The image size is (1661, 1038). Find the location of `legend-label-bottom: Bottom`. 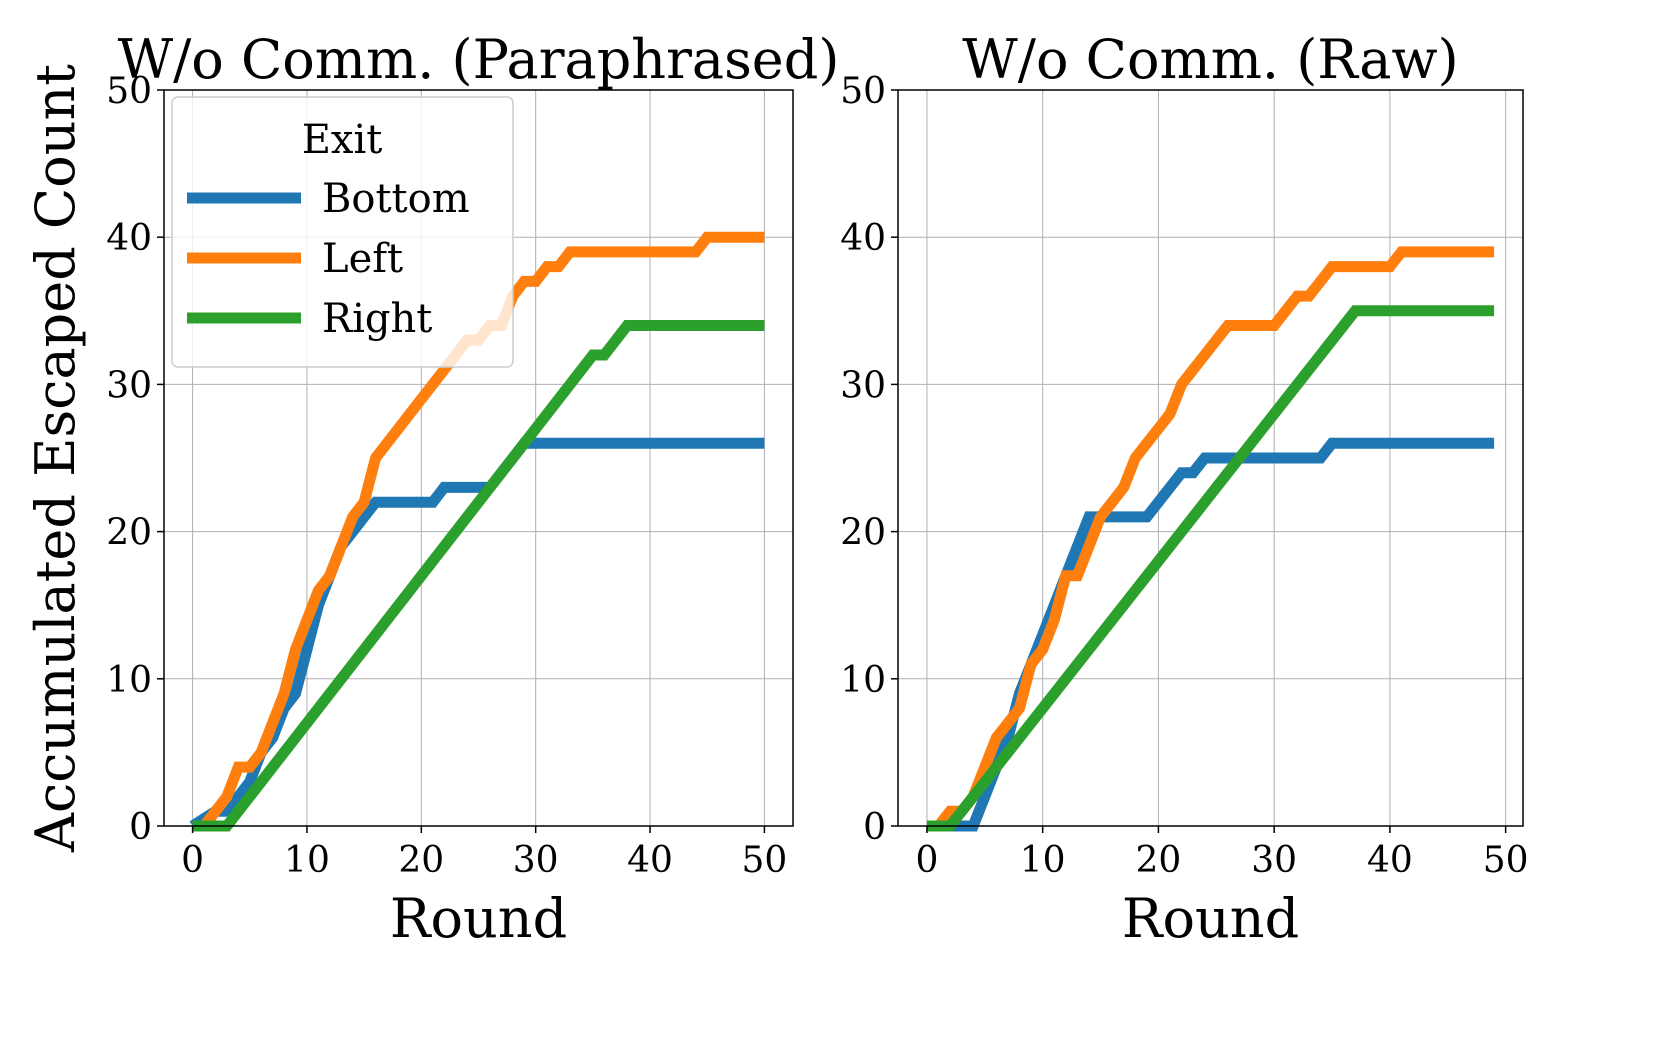

legend-label-bottom: Bottom is located at coordinates (396, 199).